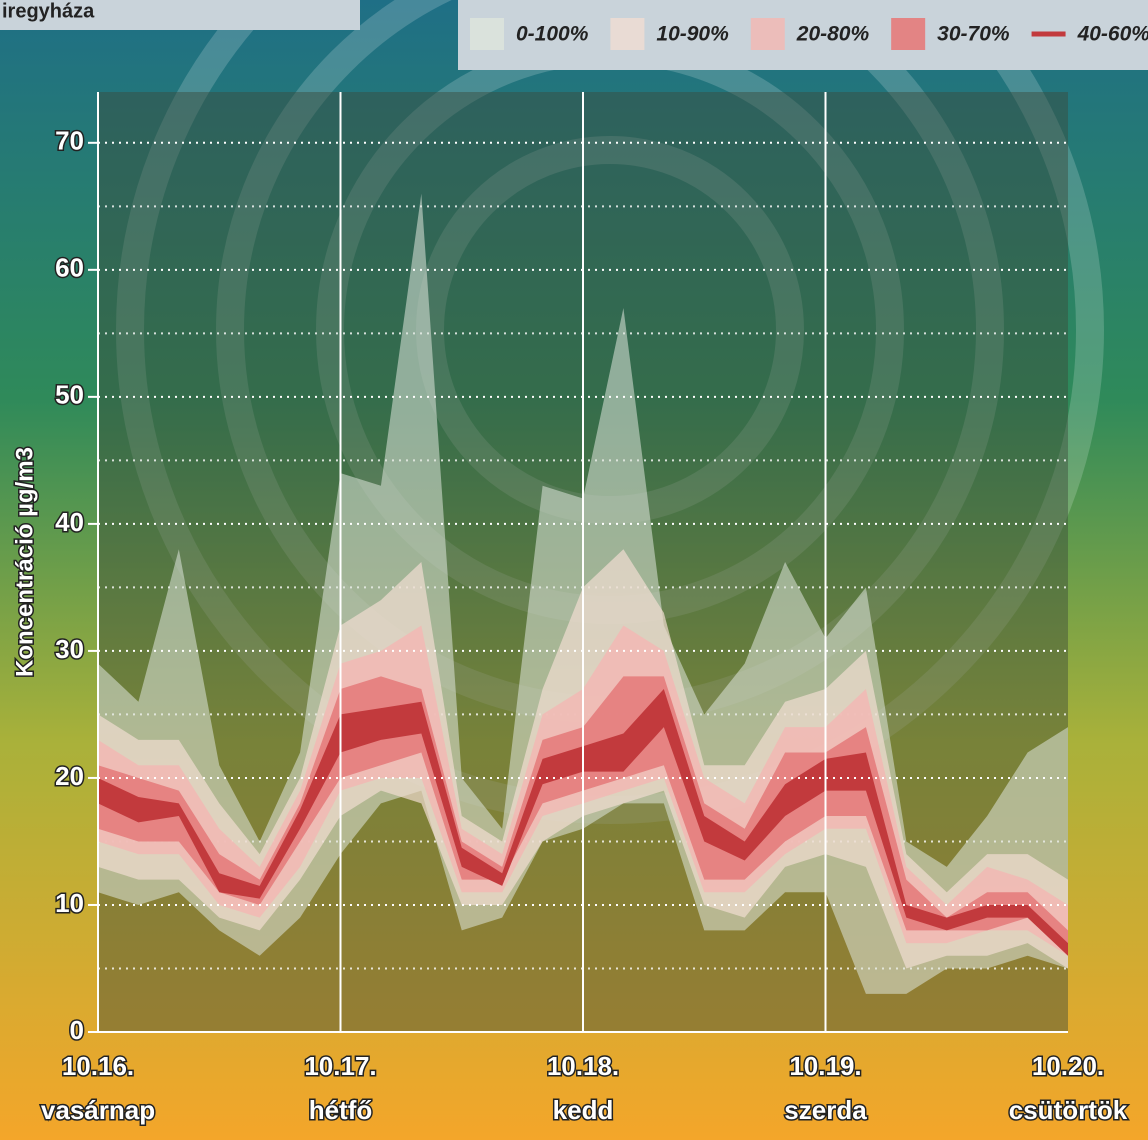 The height and width of the screenshot is (1140, 1148). Describe the element at coordinates (1112, 34) in the screenshot. I see `legend-label: 40-60%` at that location.